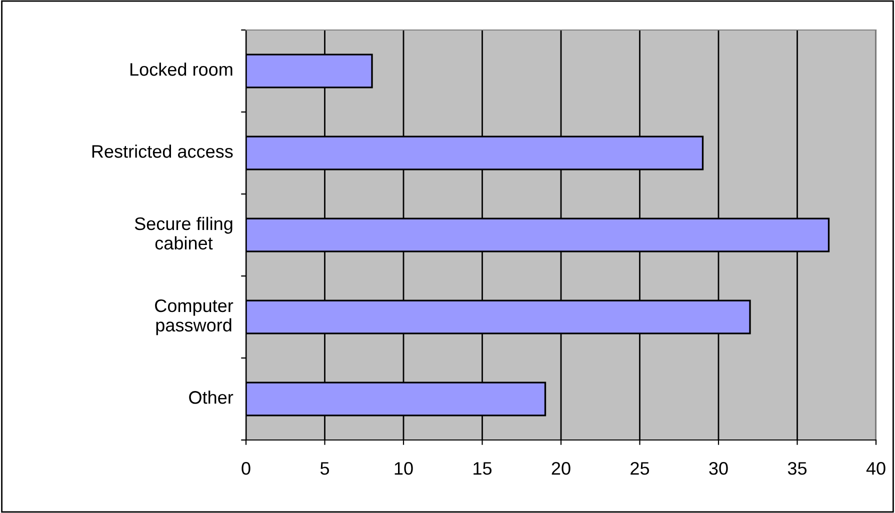 The image size is (895, 513). I want to click on y-tick-label: Secure filing cabinet, so click(183, 233).